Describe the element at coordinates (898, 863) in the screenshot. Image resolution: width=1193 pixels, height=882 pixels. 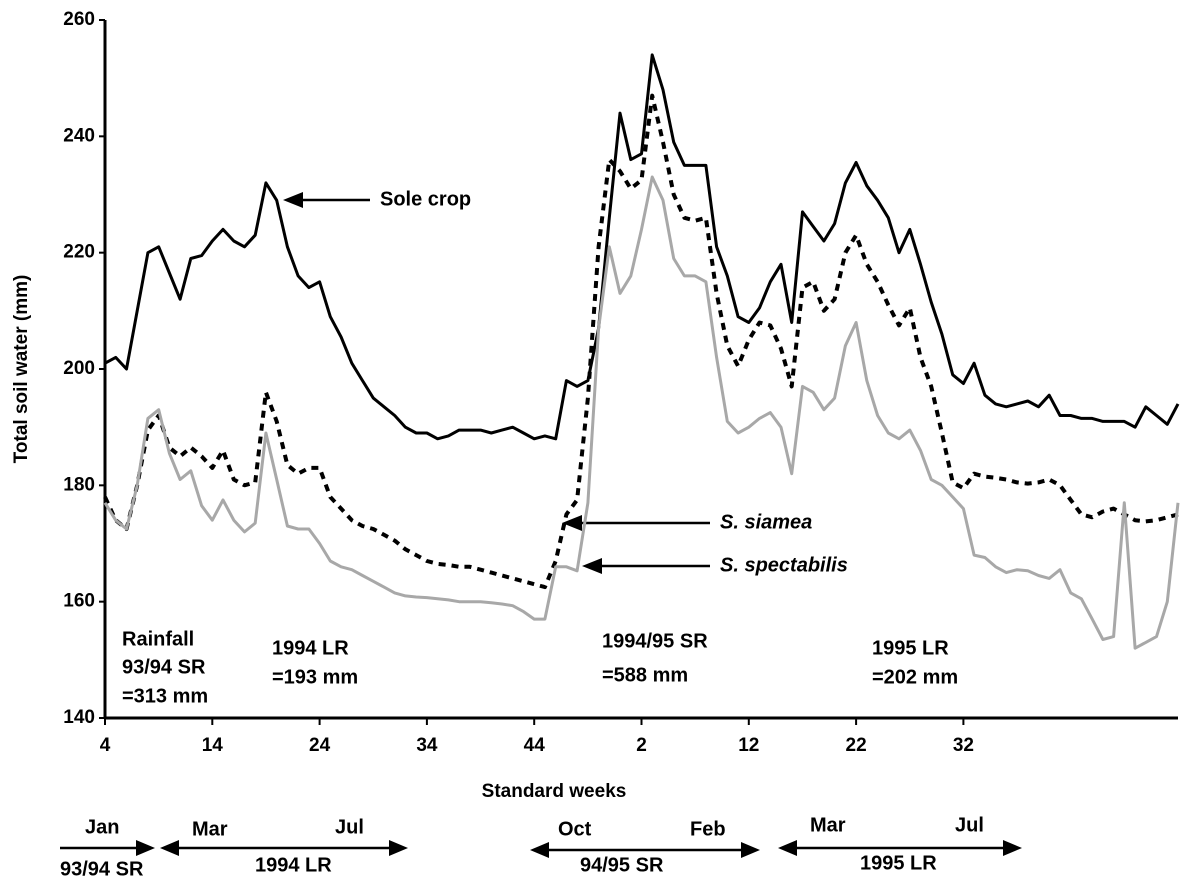
I see `season-label: 1995 LR` at that location.